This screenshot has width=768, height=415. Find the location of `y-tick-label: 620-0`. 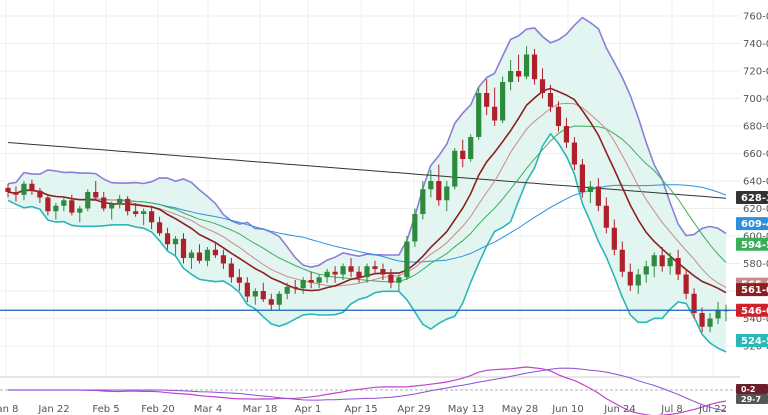

y-tick-label: 620-0 is located at coordinates (755, 209).